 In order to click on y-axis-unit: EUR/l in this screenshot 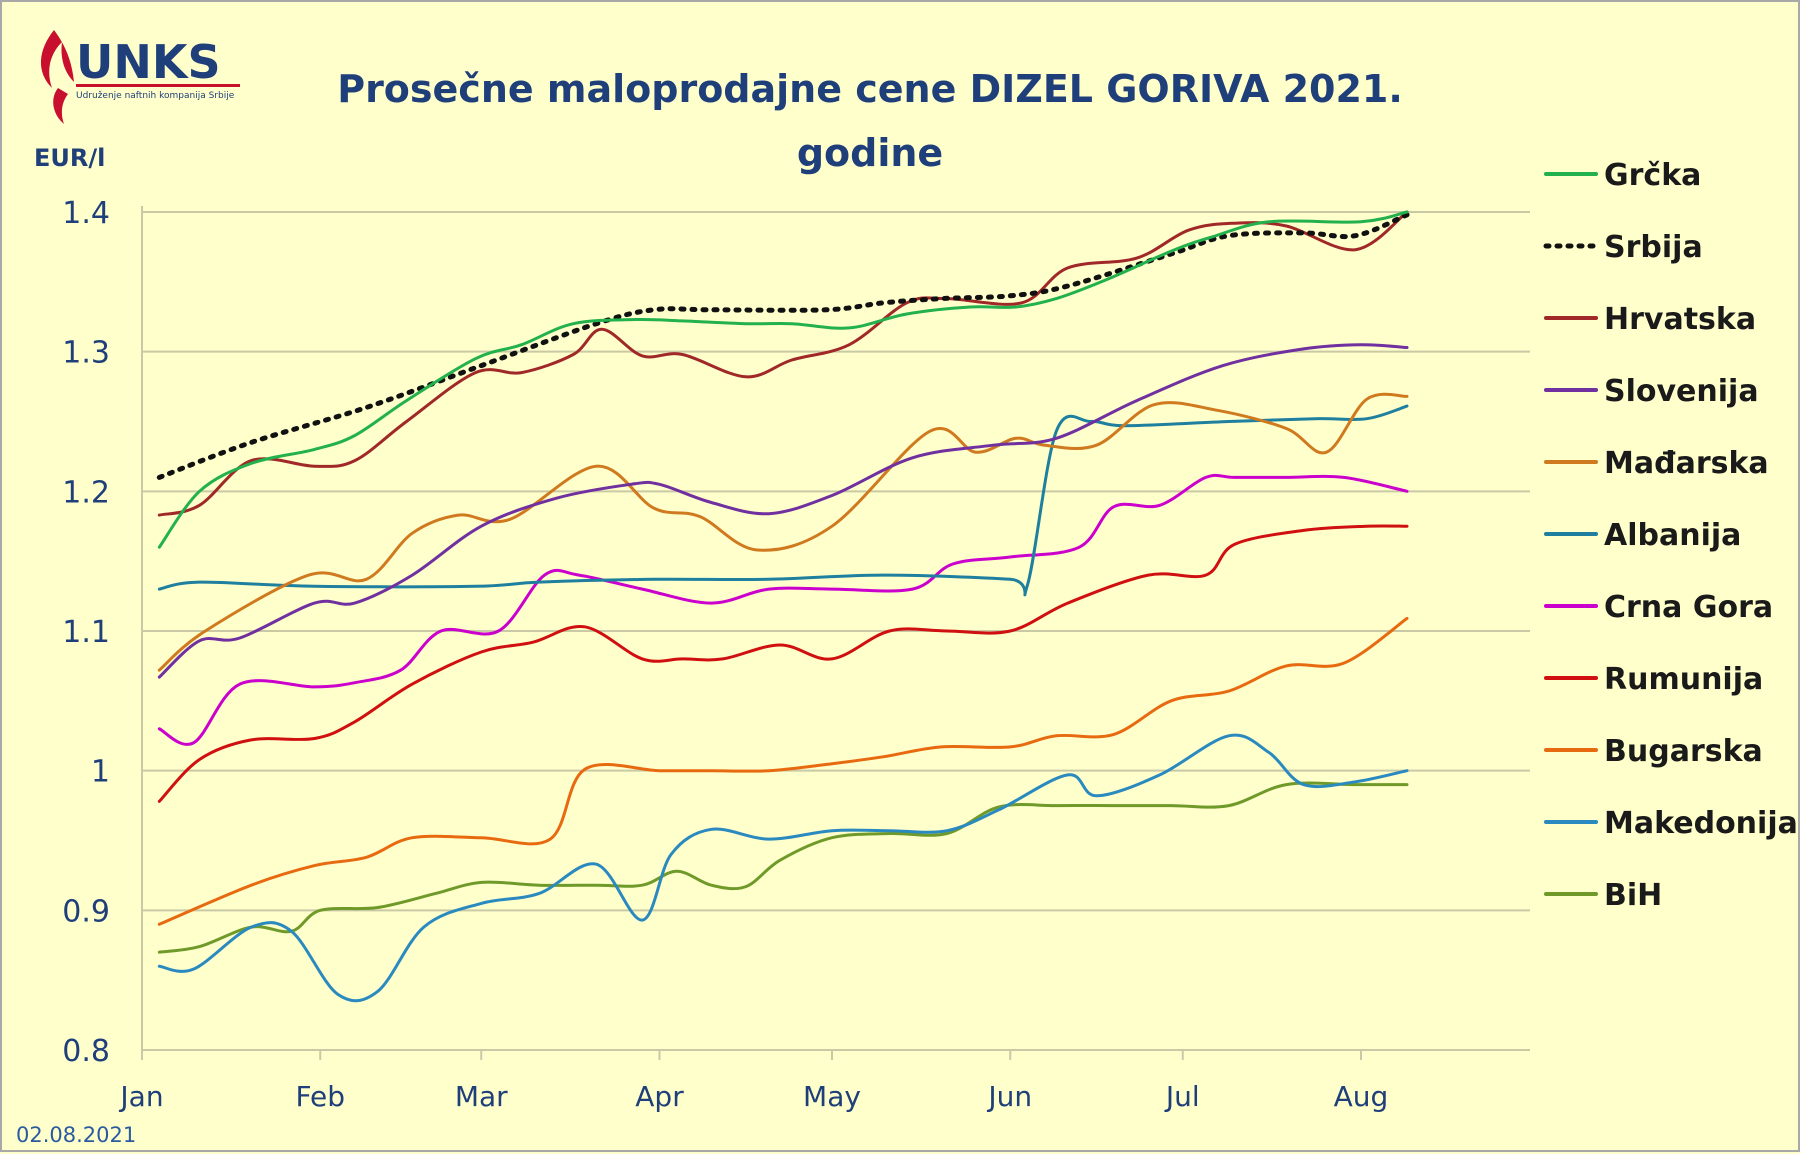, I will do `click(69, 158)`.